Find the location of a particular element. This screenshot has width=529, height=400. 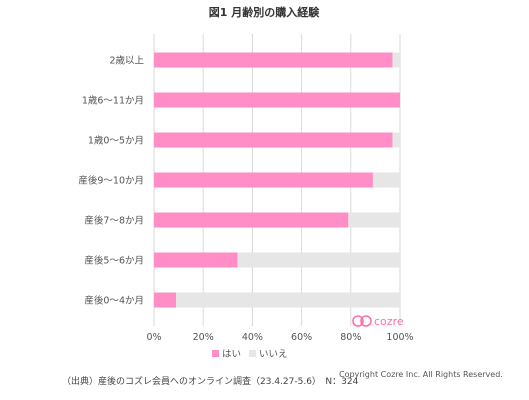

legend: はい いいえ is located at coordinates (250, 354).